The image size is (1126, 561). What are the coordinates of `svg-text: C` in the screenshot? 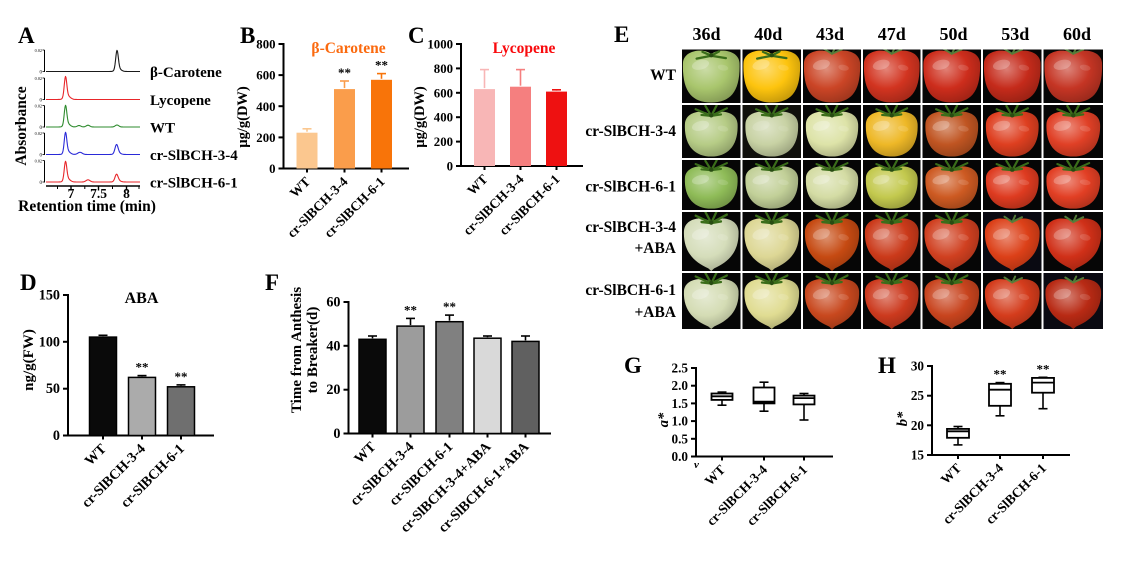 It's located at (416, 35).